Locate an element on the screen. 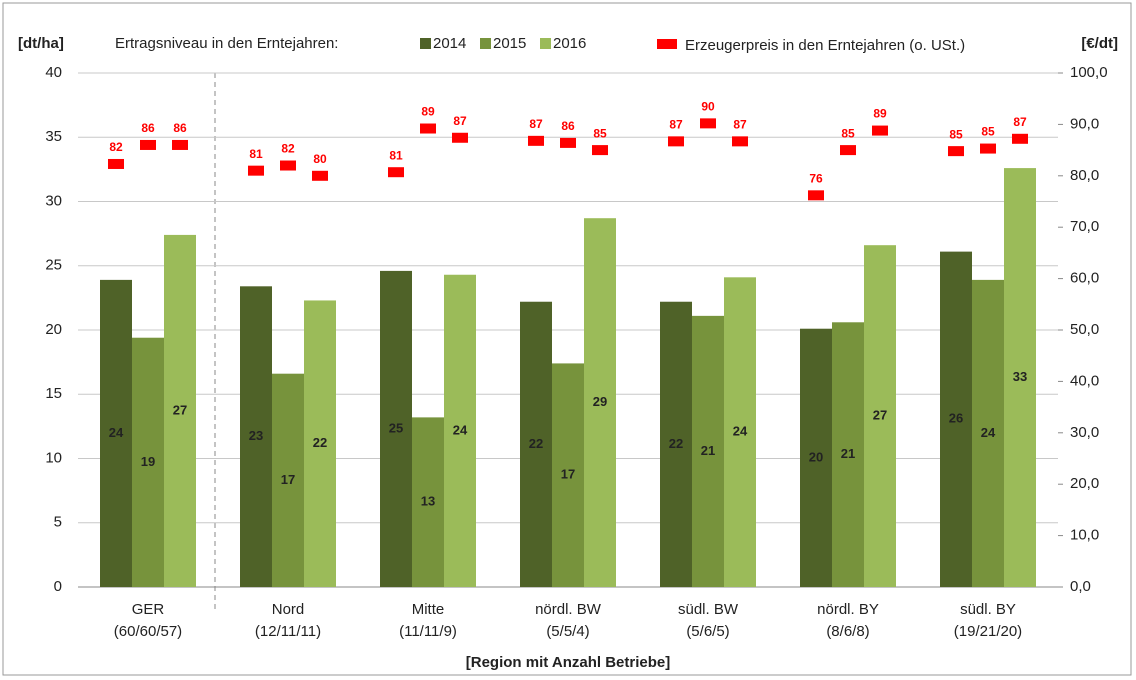 This screenshot has height=680, width=1136. y-tick-label: 10 is located at coordinates (53, 457).